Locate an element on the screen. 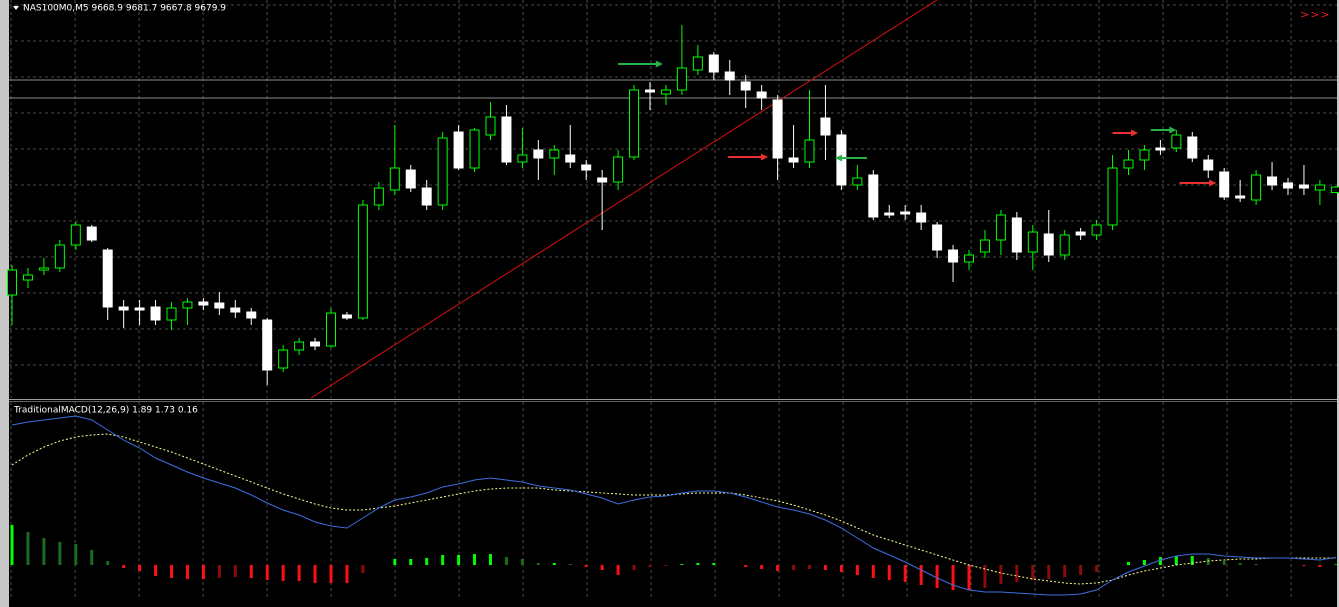 The width and height of the screenshot is (1339, 607). indicator-title: TraditionalMACD(12,26,9) 1.89 1.73 0.16 is located at coordinates (105, 411).